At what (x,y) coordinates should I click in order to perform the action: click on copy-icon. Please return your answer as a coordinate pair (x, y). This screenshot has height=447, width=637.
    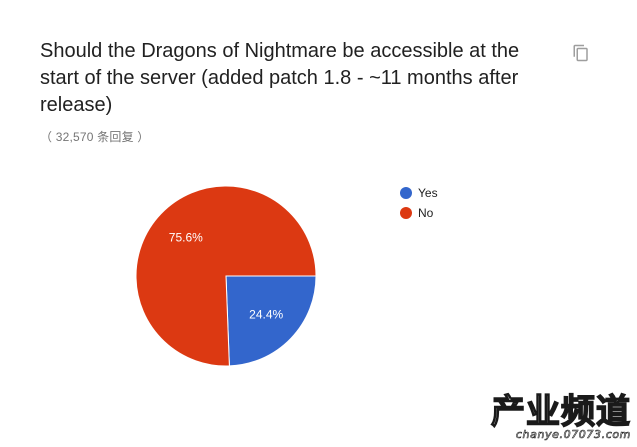
    Looking at the image, I should click on (580, 53).